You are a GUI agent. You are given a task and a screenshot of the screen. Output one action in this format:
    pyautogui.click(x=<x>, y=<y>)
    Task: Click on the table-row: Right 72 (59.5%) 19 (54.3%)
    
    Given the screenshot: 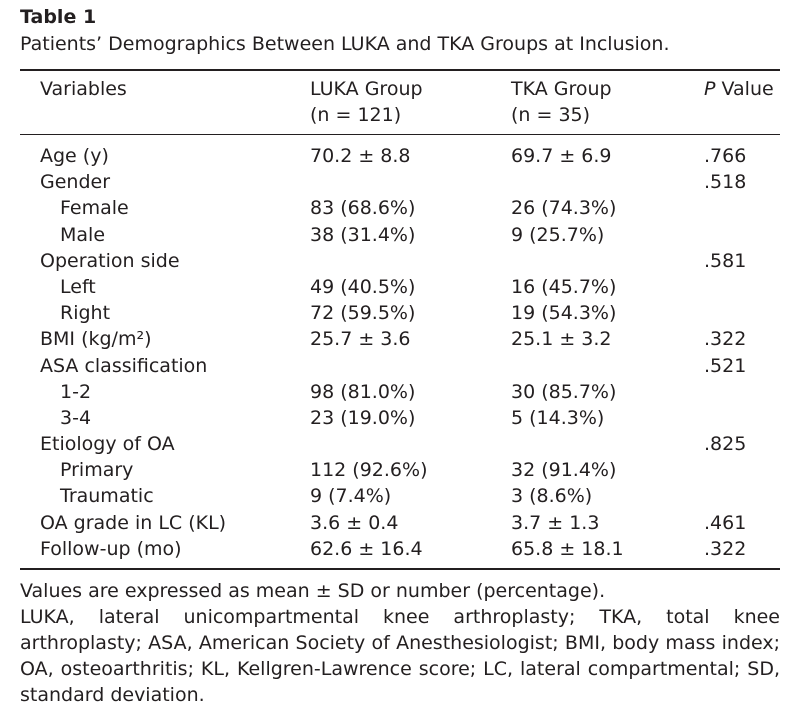 What is the action you would take?
    pyautogui.click(x=400, y=313)
    